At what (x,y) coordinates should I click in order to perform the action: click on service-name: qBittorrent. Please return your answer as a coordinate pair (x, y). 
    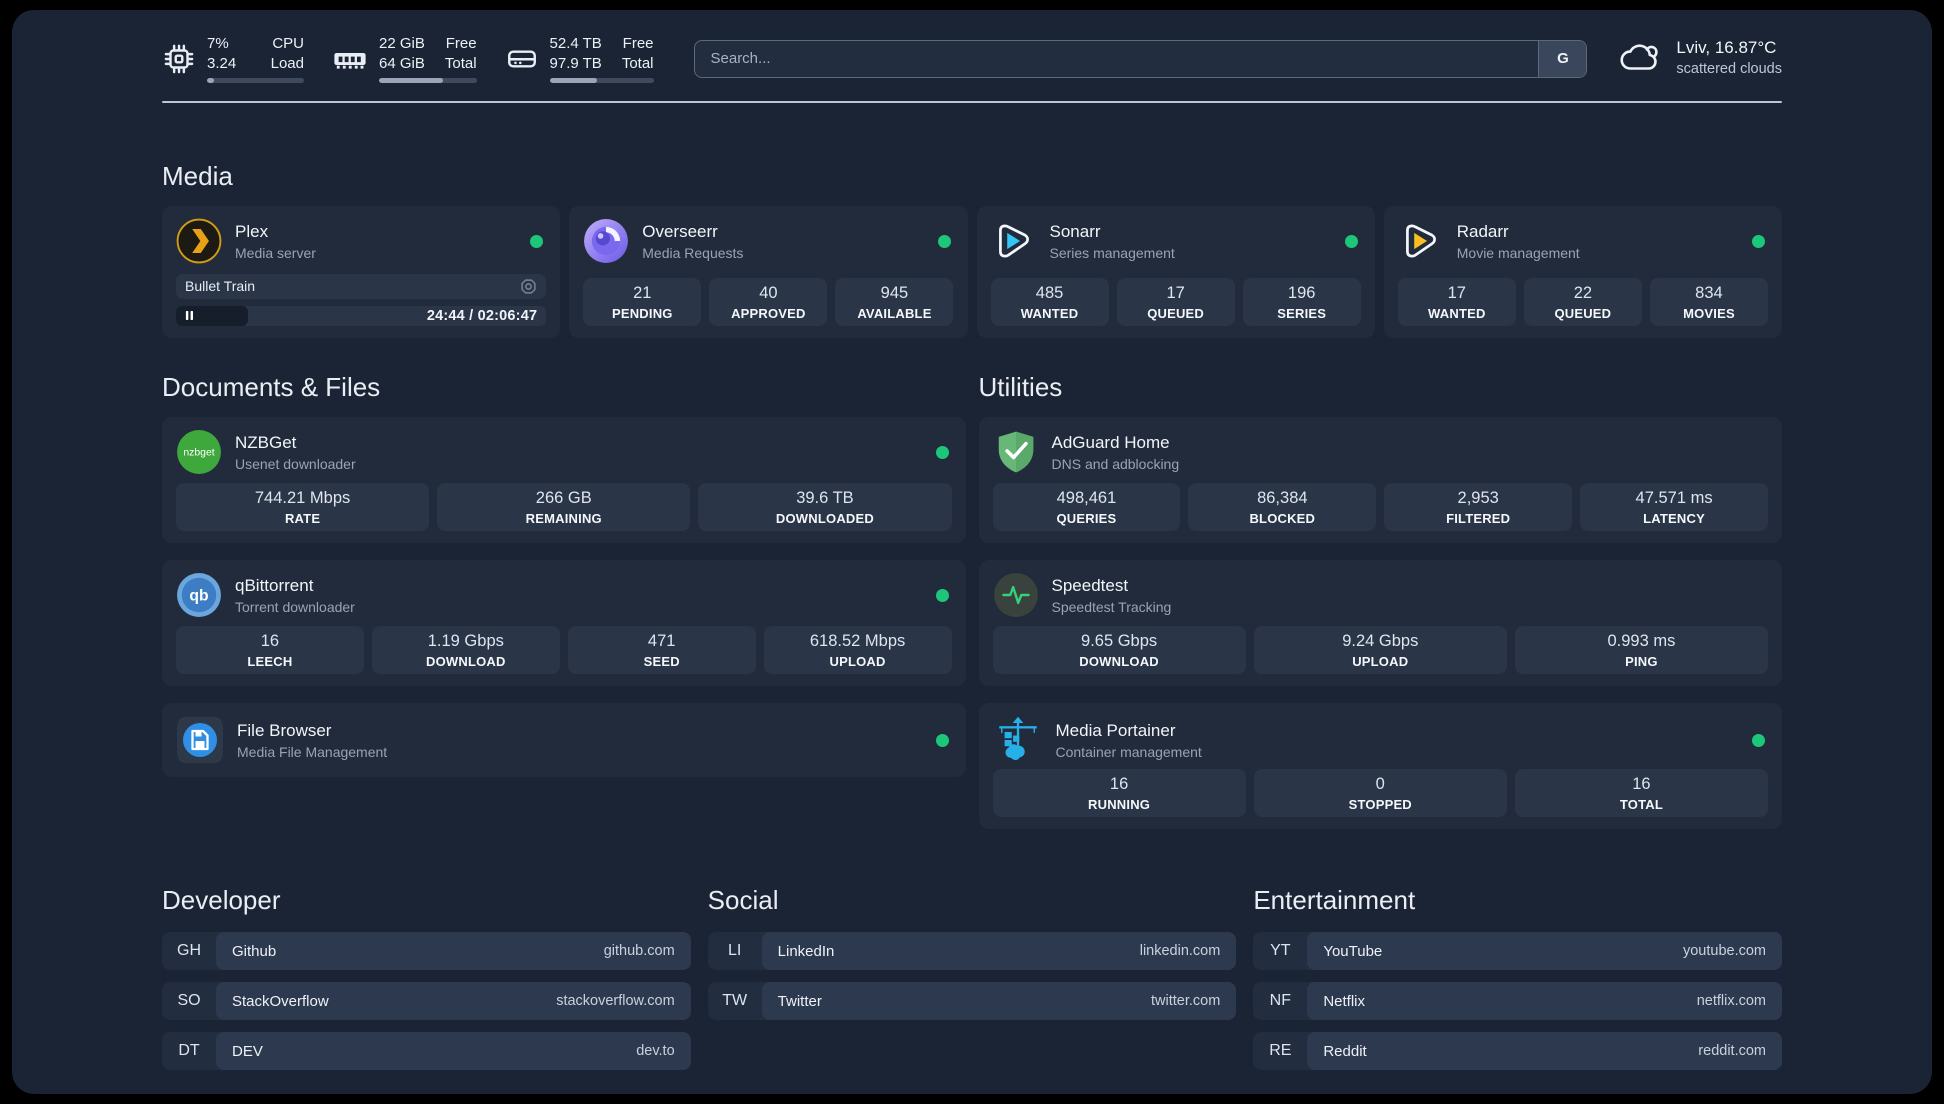
    Looking at the image, I should click on (274, 585).